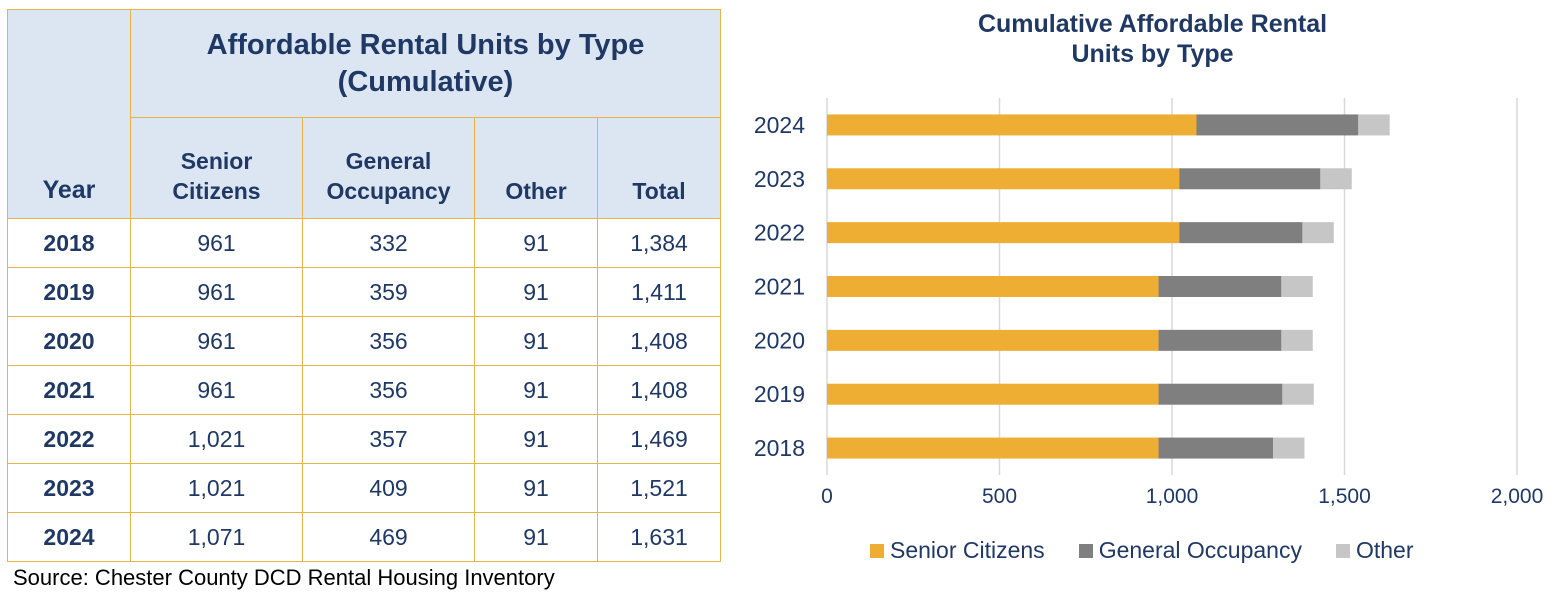 This screenshot has height=593, width=1562. I want to click on legend-swatch-senior, so click(877, 550).